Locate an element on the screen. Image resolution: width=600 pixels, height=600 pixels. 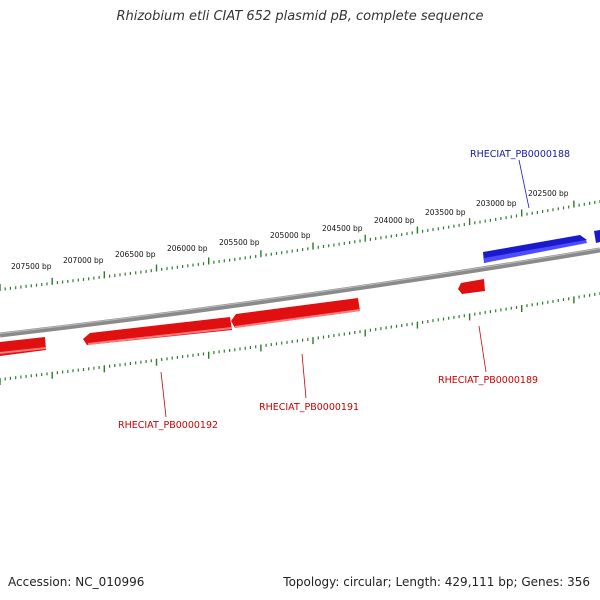
forward-gene-arrow-shadow is located at coordinates (535, 251).